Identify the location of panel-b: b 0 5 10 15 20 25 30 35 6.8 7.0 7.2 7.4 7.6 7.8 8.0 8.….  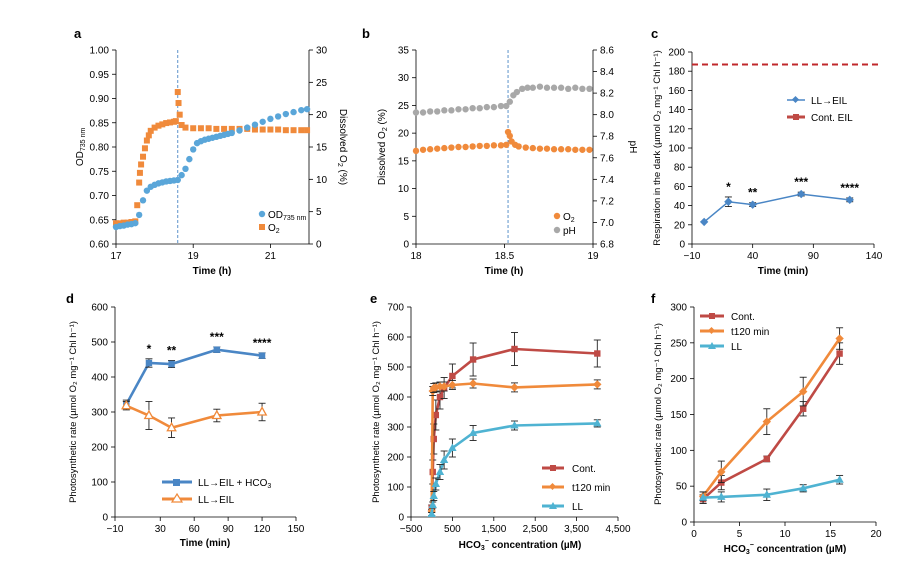
(500, 151).